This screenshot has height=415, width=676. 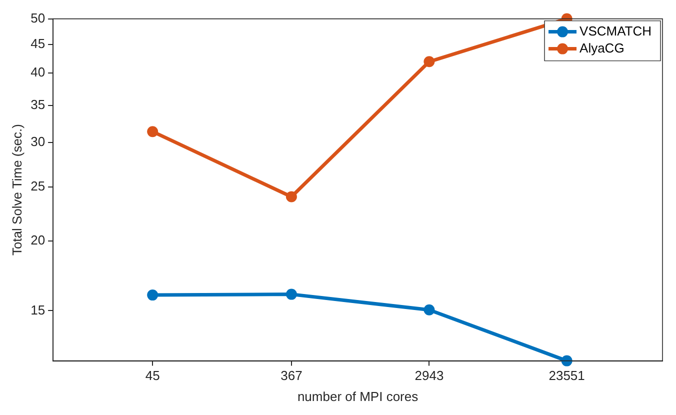 What do you see at coordinates (38, 310) in the screenshot?
I see `y-tick-label: 15` at bounding box center [38, 310].